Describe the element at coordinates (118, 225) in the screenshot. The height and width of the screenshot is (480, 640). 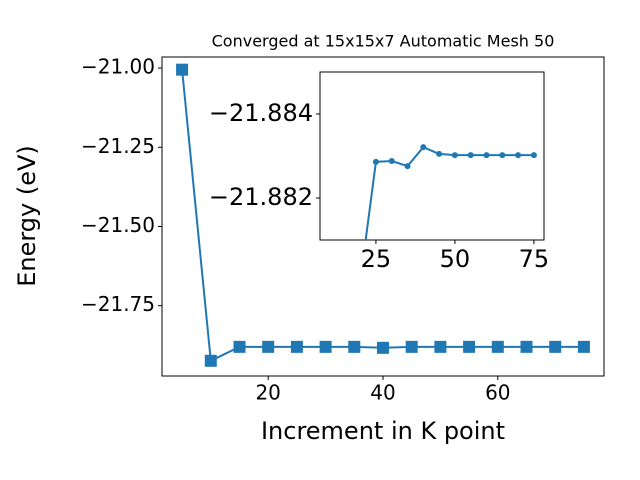
I see `y-tick-label: −21.50` at that location.